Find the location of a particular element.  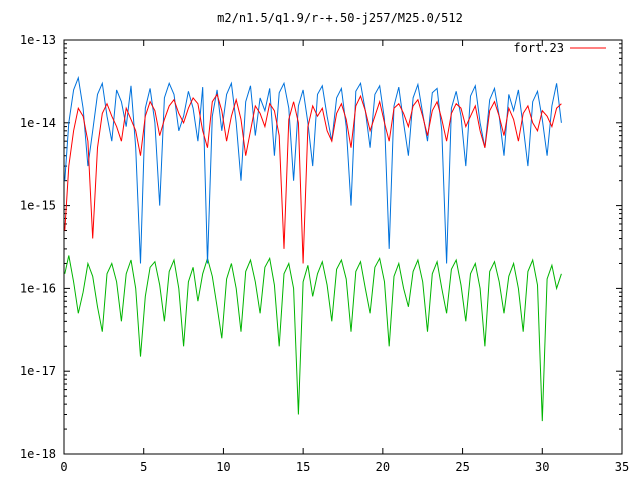

y-tick-label-4: 1e-17 is located at coordinates (38, 371).